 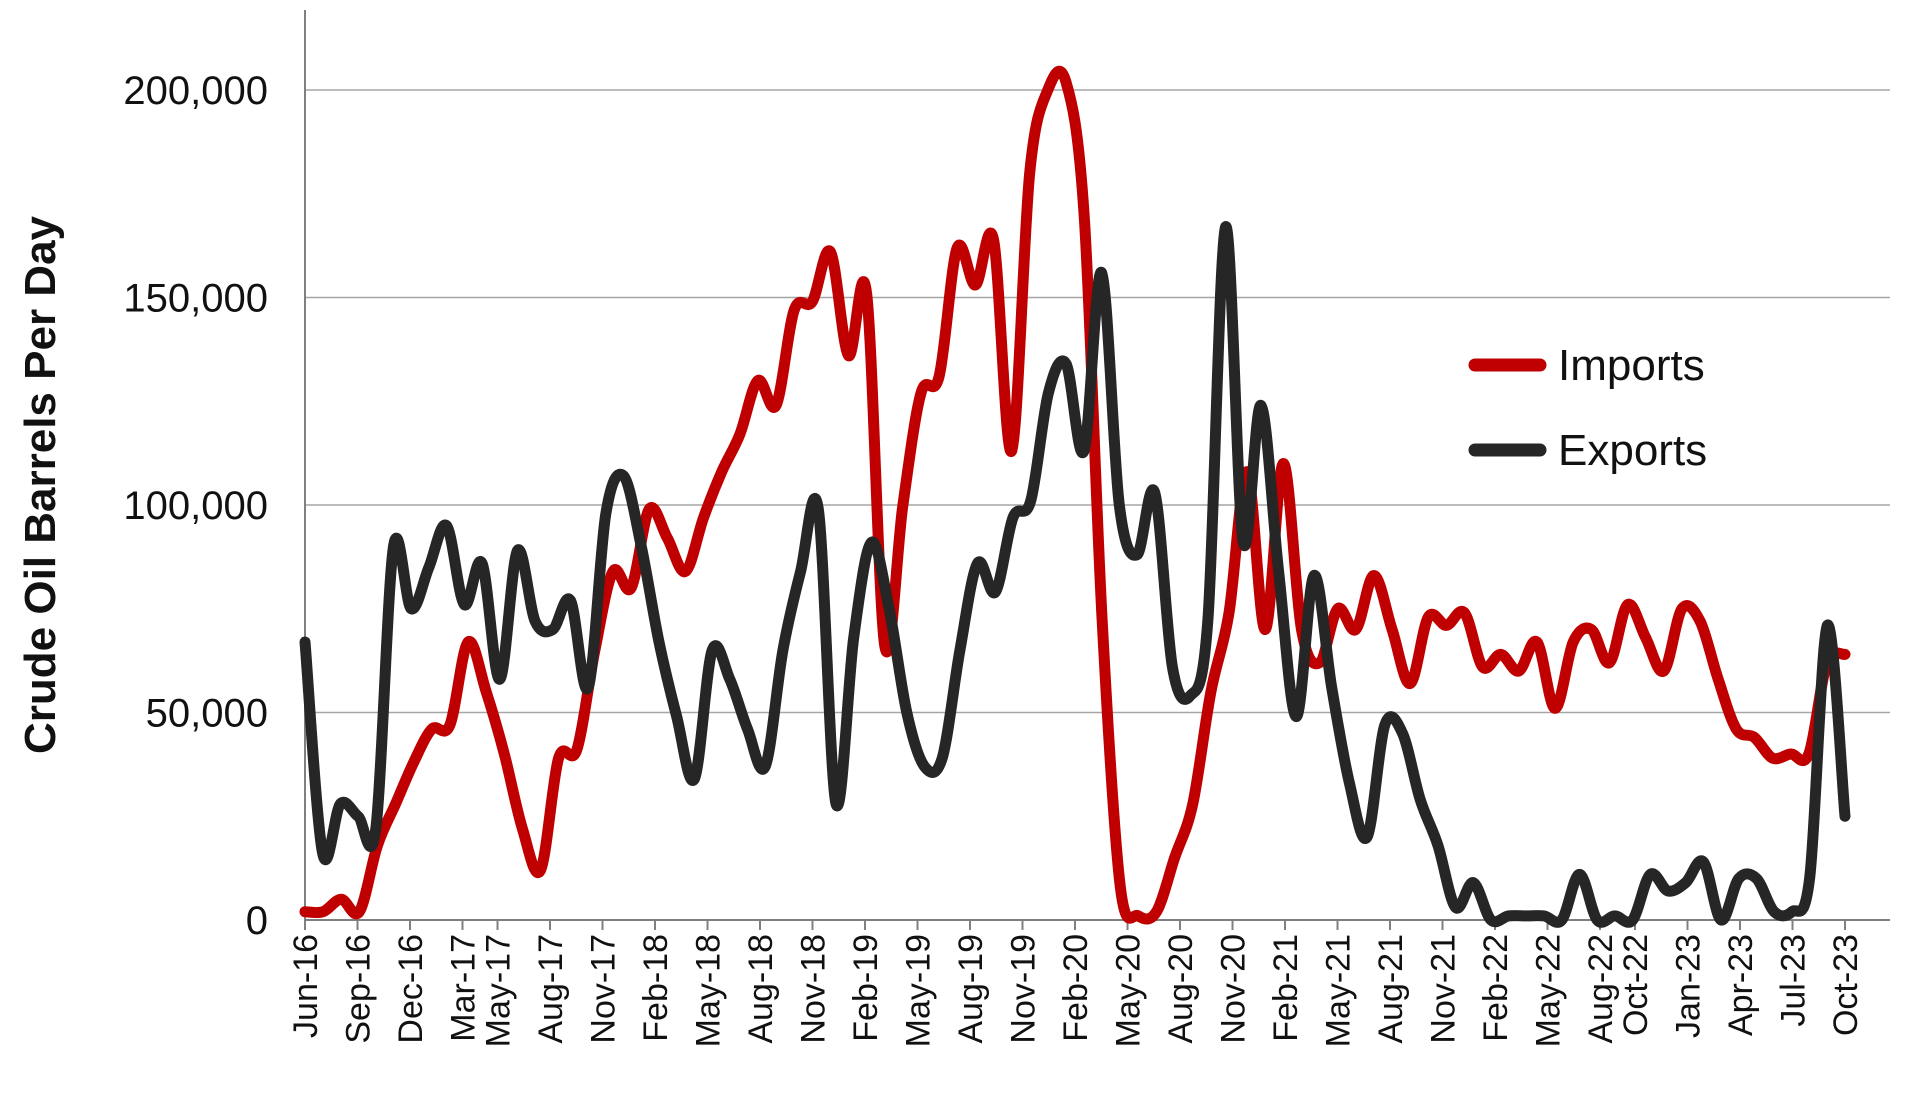 I want to click on x-tick-label: Mar-17, so click(x=464, y=988).